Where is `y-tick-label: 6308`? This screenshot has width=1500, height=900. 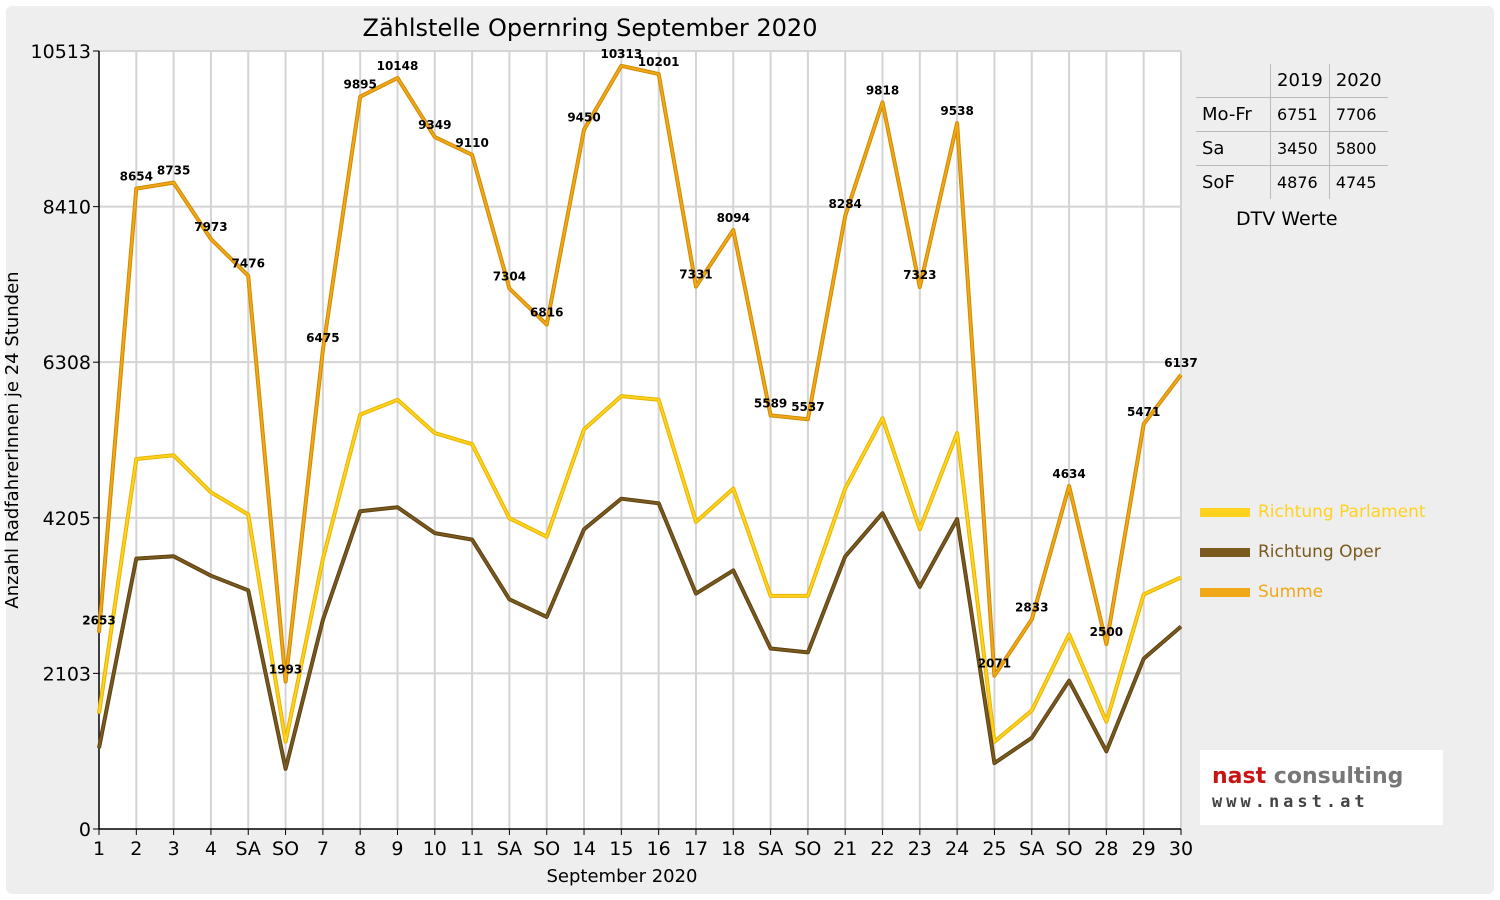 y-tick-label: 6308 is located at coordinates (67, 363).